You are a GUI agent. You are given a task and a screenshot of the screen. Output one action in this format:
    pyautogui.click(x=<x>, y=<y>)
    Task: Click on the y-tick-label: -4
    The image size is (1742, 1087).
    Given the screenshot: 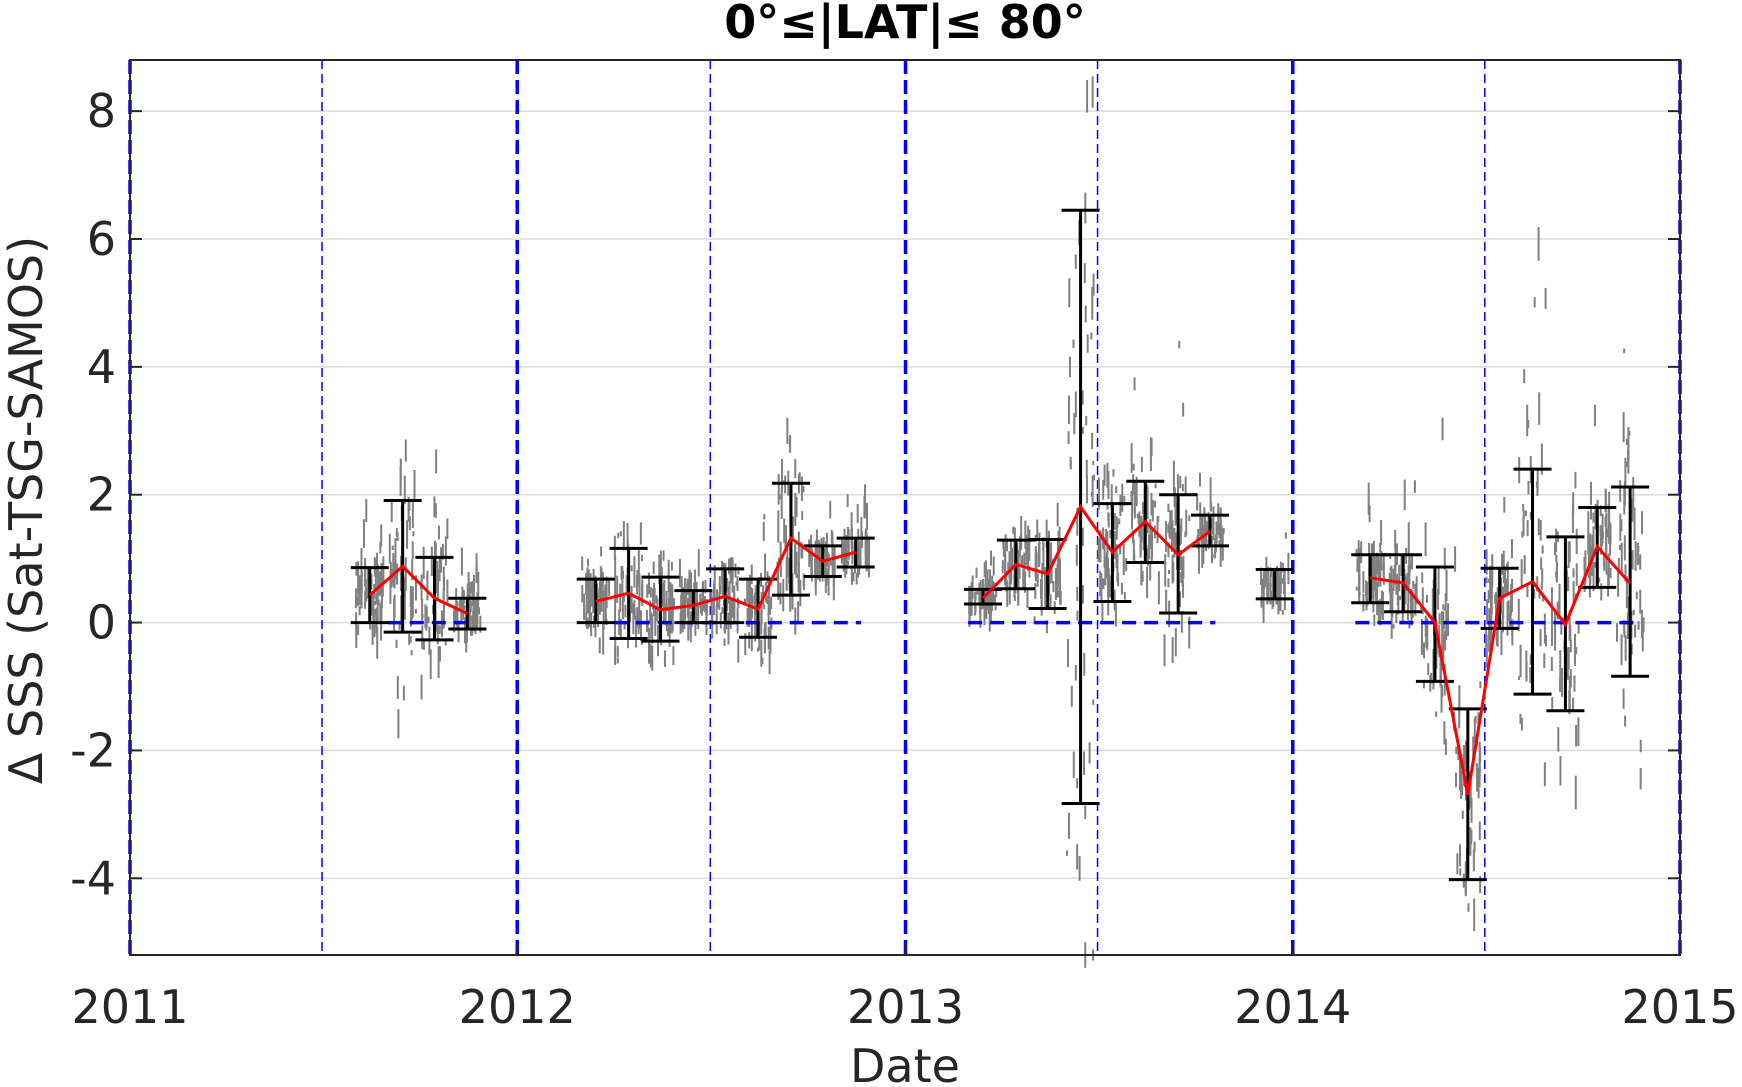 What is the action you would take?
    pyautogui.click(x=93, y=878)
    